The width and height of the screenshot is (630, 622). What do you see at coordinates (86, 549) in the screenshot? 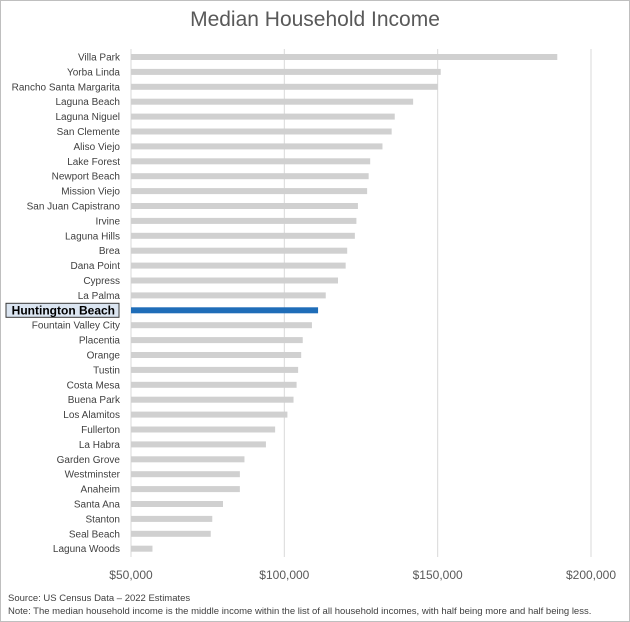
I see `category-label: Laguna Woods` at bounding box center [86, 549].